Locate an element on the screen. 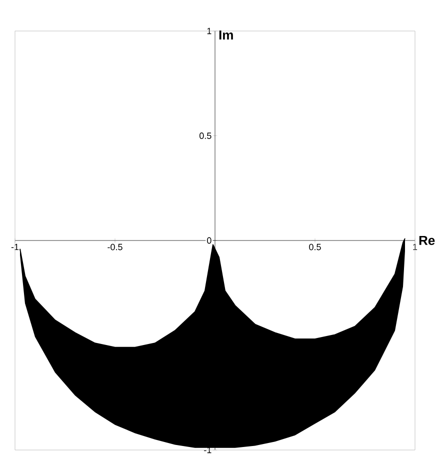  y-tick-label: 1 is located at coordinates (209, 31).